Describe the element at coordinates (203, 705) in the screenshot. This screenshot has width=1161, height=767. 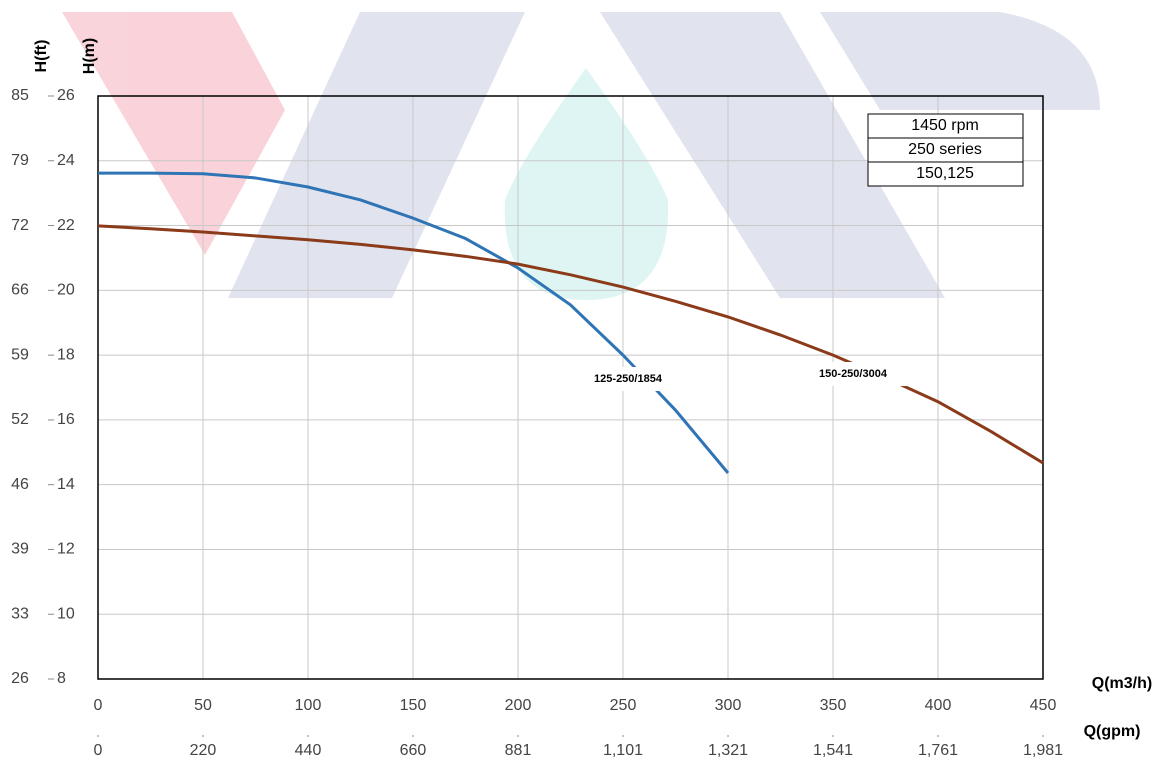
I see `x-tick-label: 50` at that location.